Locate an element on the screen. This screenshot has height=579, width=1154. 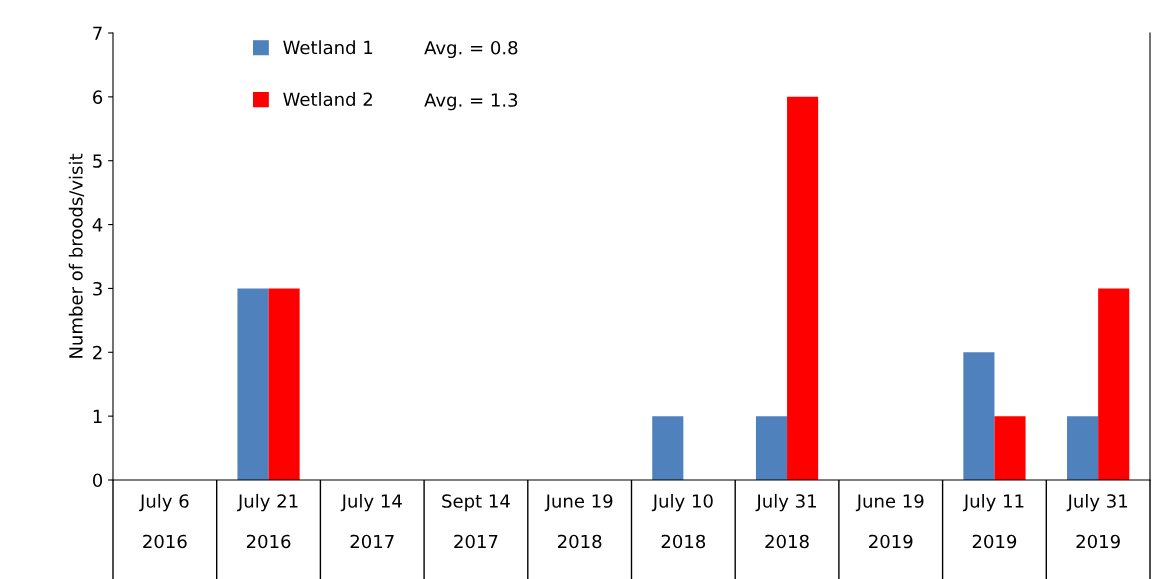
y-tick-label: 6 is located at coordinates (98, 97).